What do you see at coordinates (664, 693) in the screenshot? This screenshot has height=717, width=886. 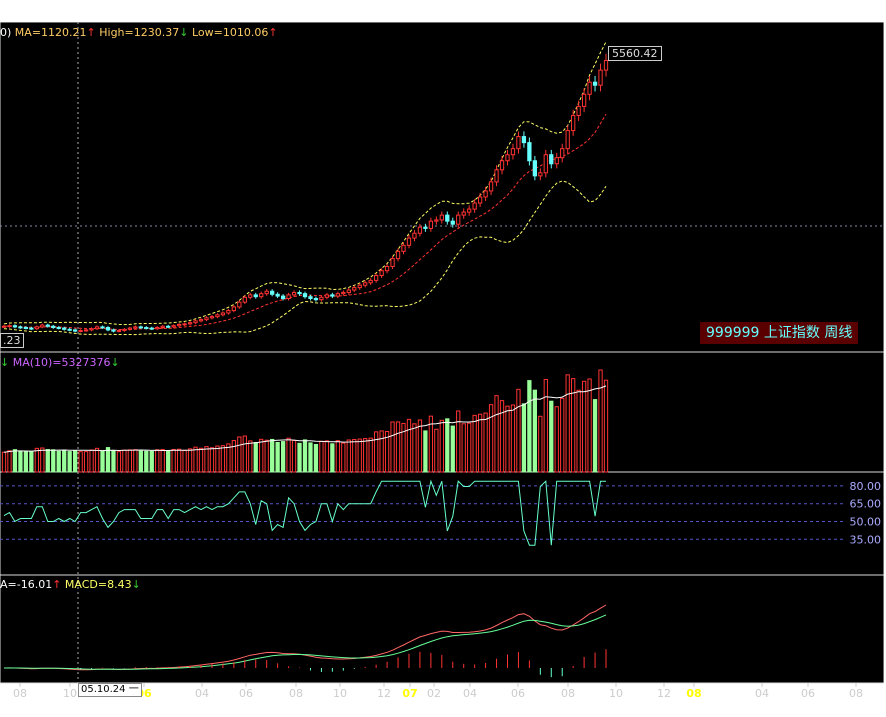 I see `x-tick-label: 12` at bounding box center [664, 693].